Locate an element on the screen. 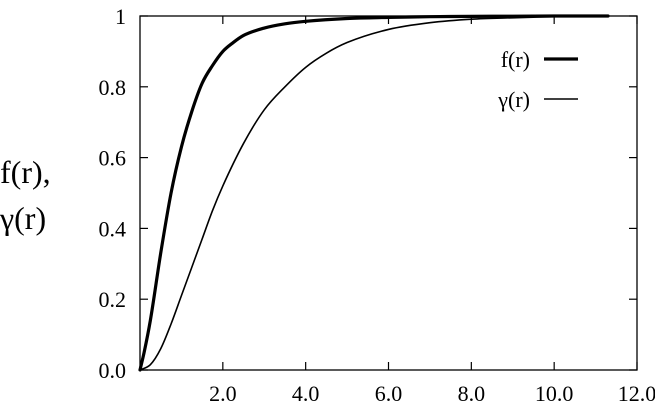 This screenshot has width=655, height=415. y-tick-label: 1 is located at coordinates (120, 16).